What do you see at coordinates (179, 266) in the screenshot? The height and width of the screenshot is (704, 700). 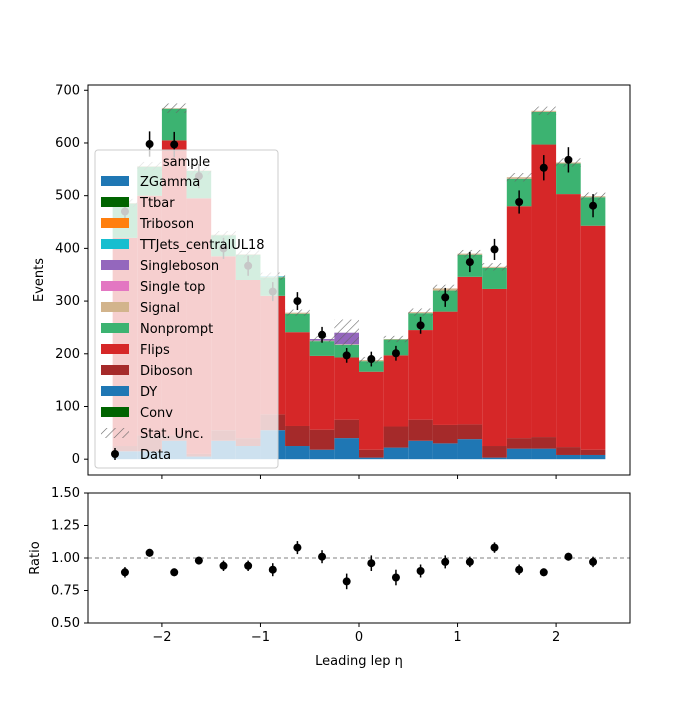 I see `legend-label-singleboson: Singleboson` at bounding box center [179, 266].